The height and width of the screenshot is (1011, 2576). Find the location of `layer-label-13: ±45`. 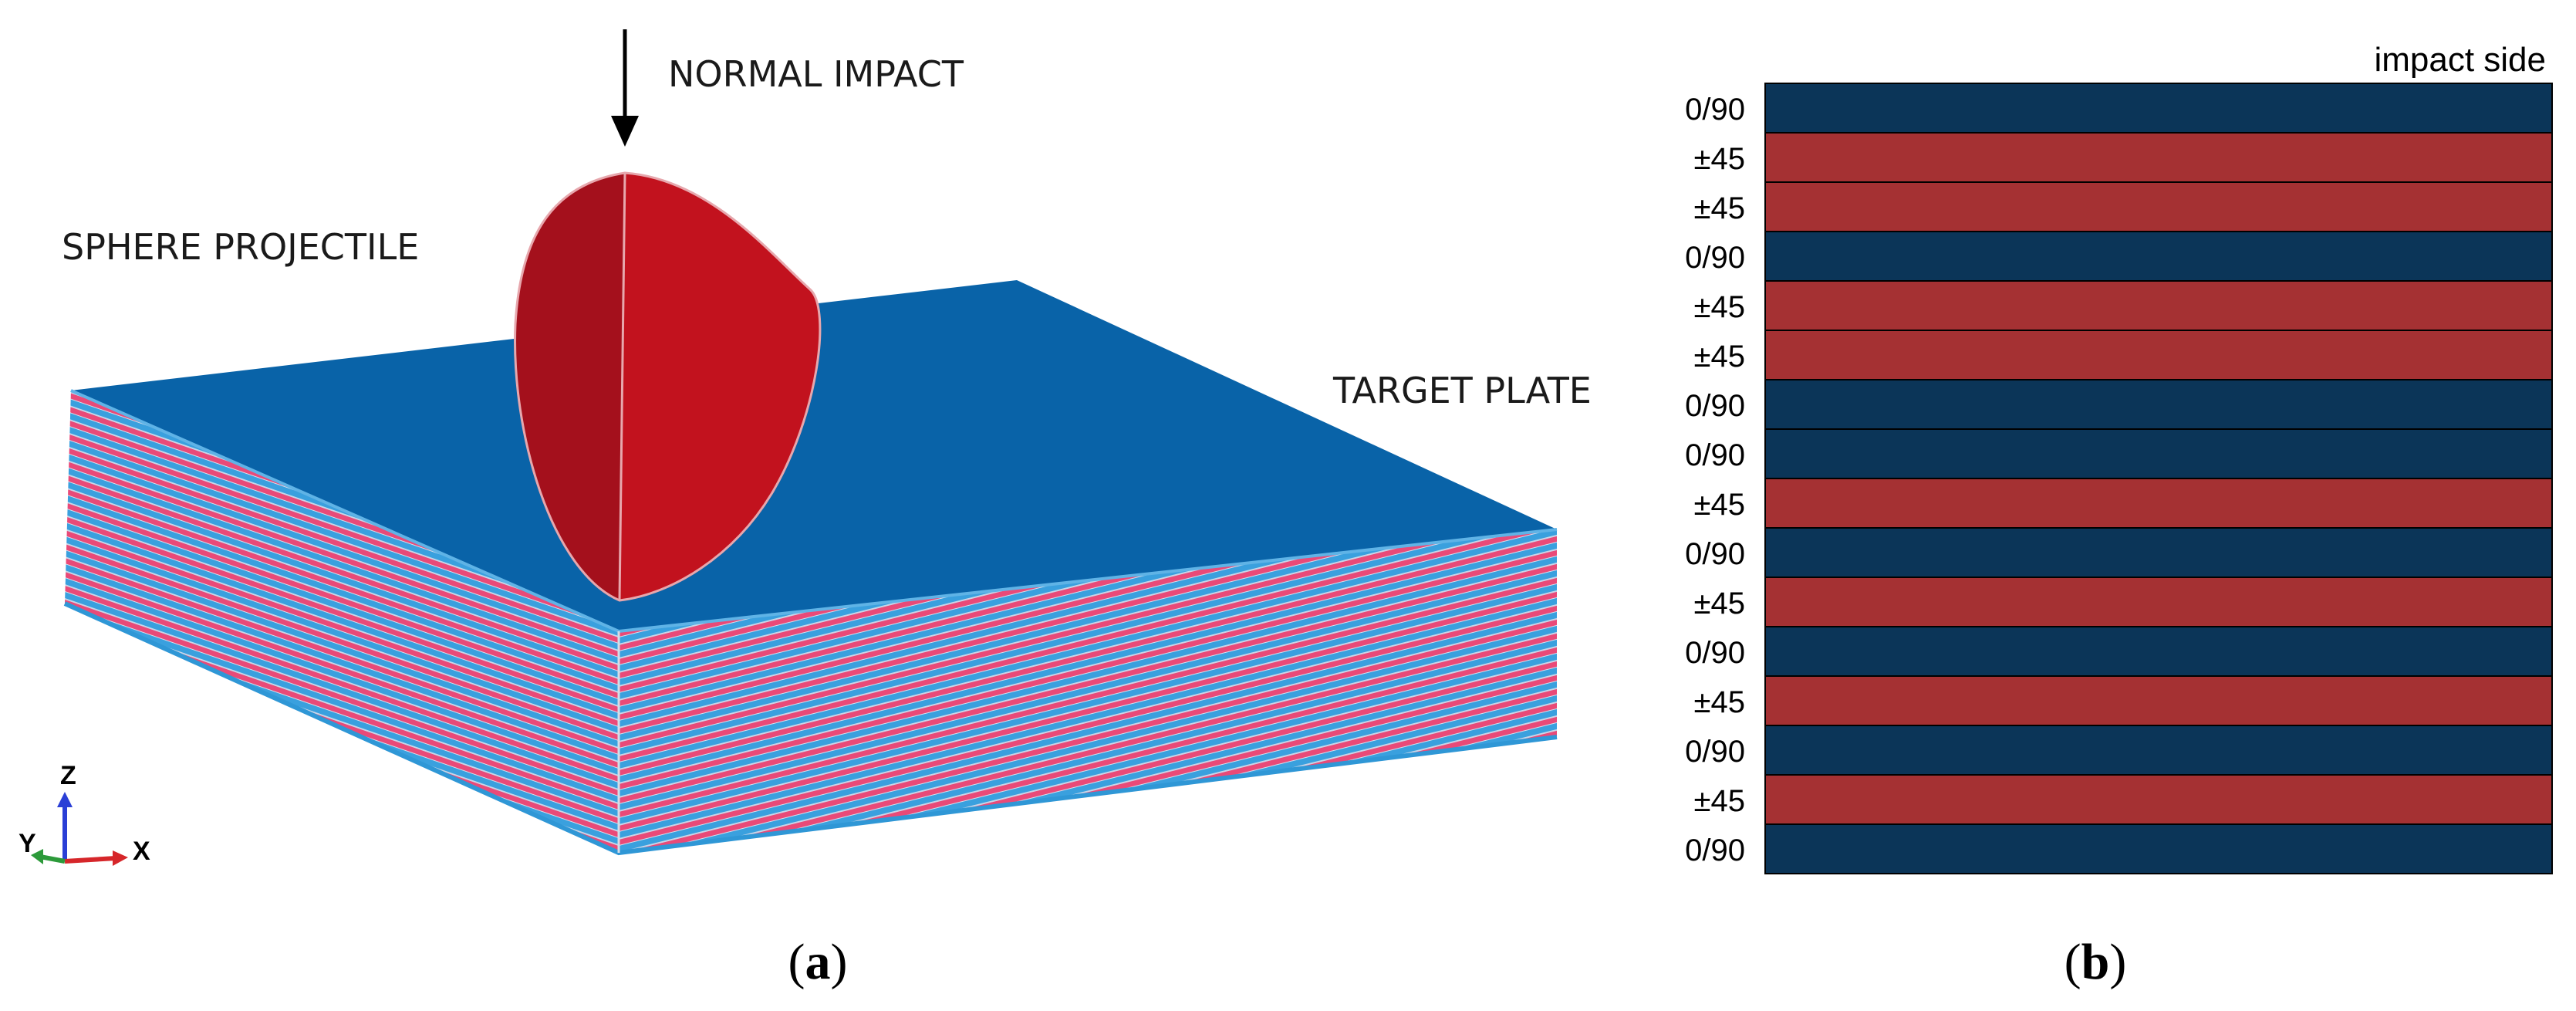

layer-label-13: ±45 is located at coordinates (1719, 702).